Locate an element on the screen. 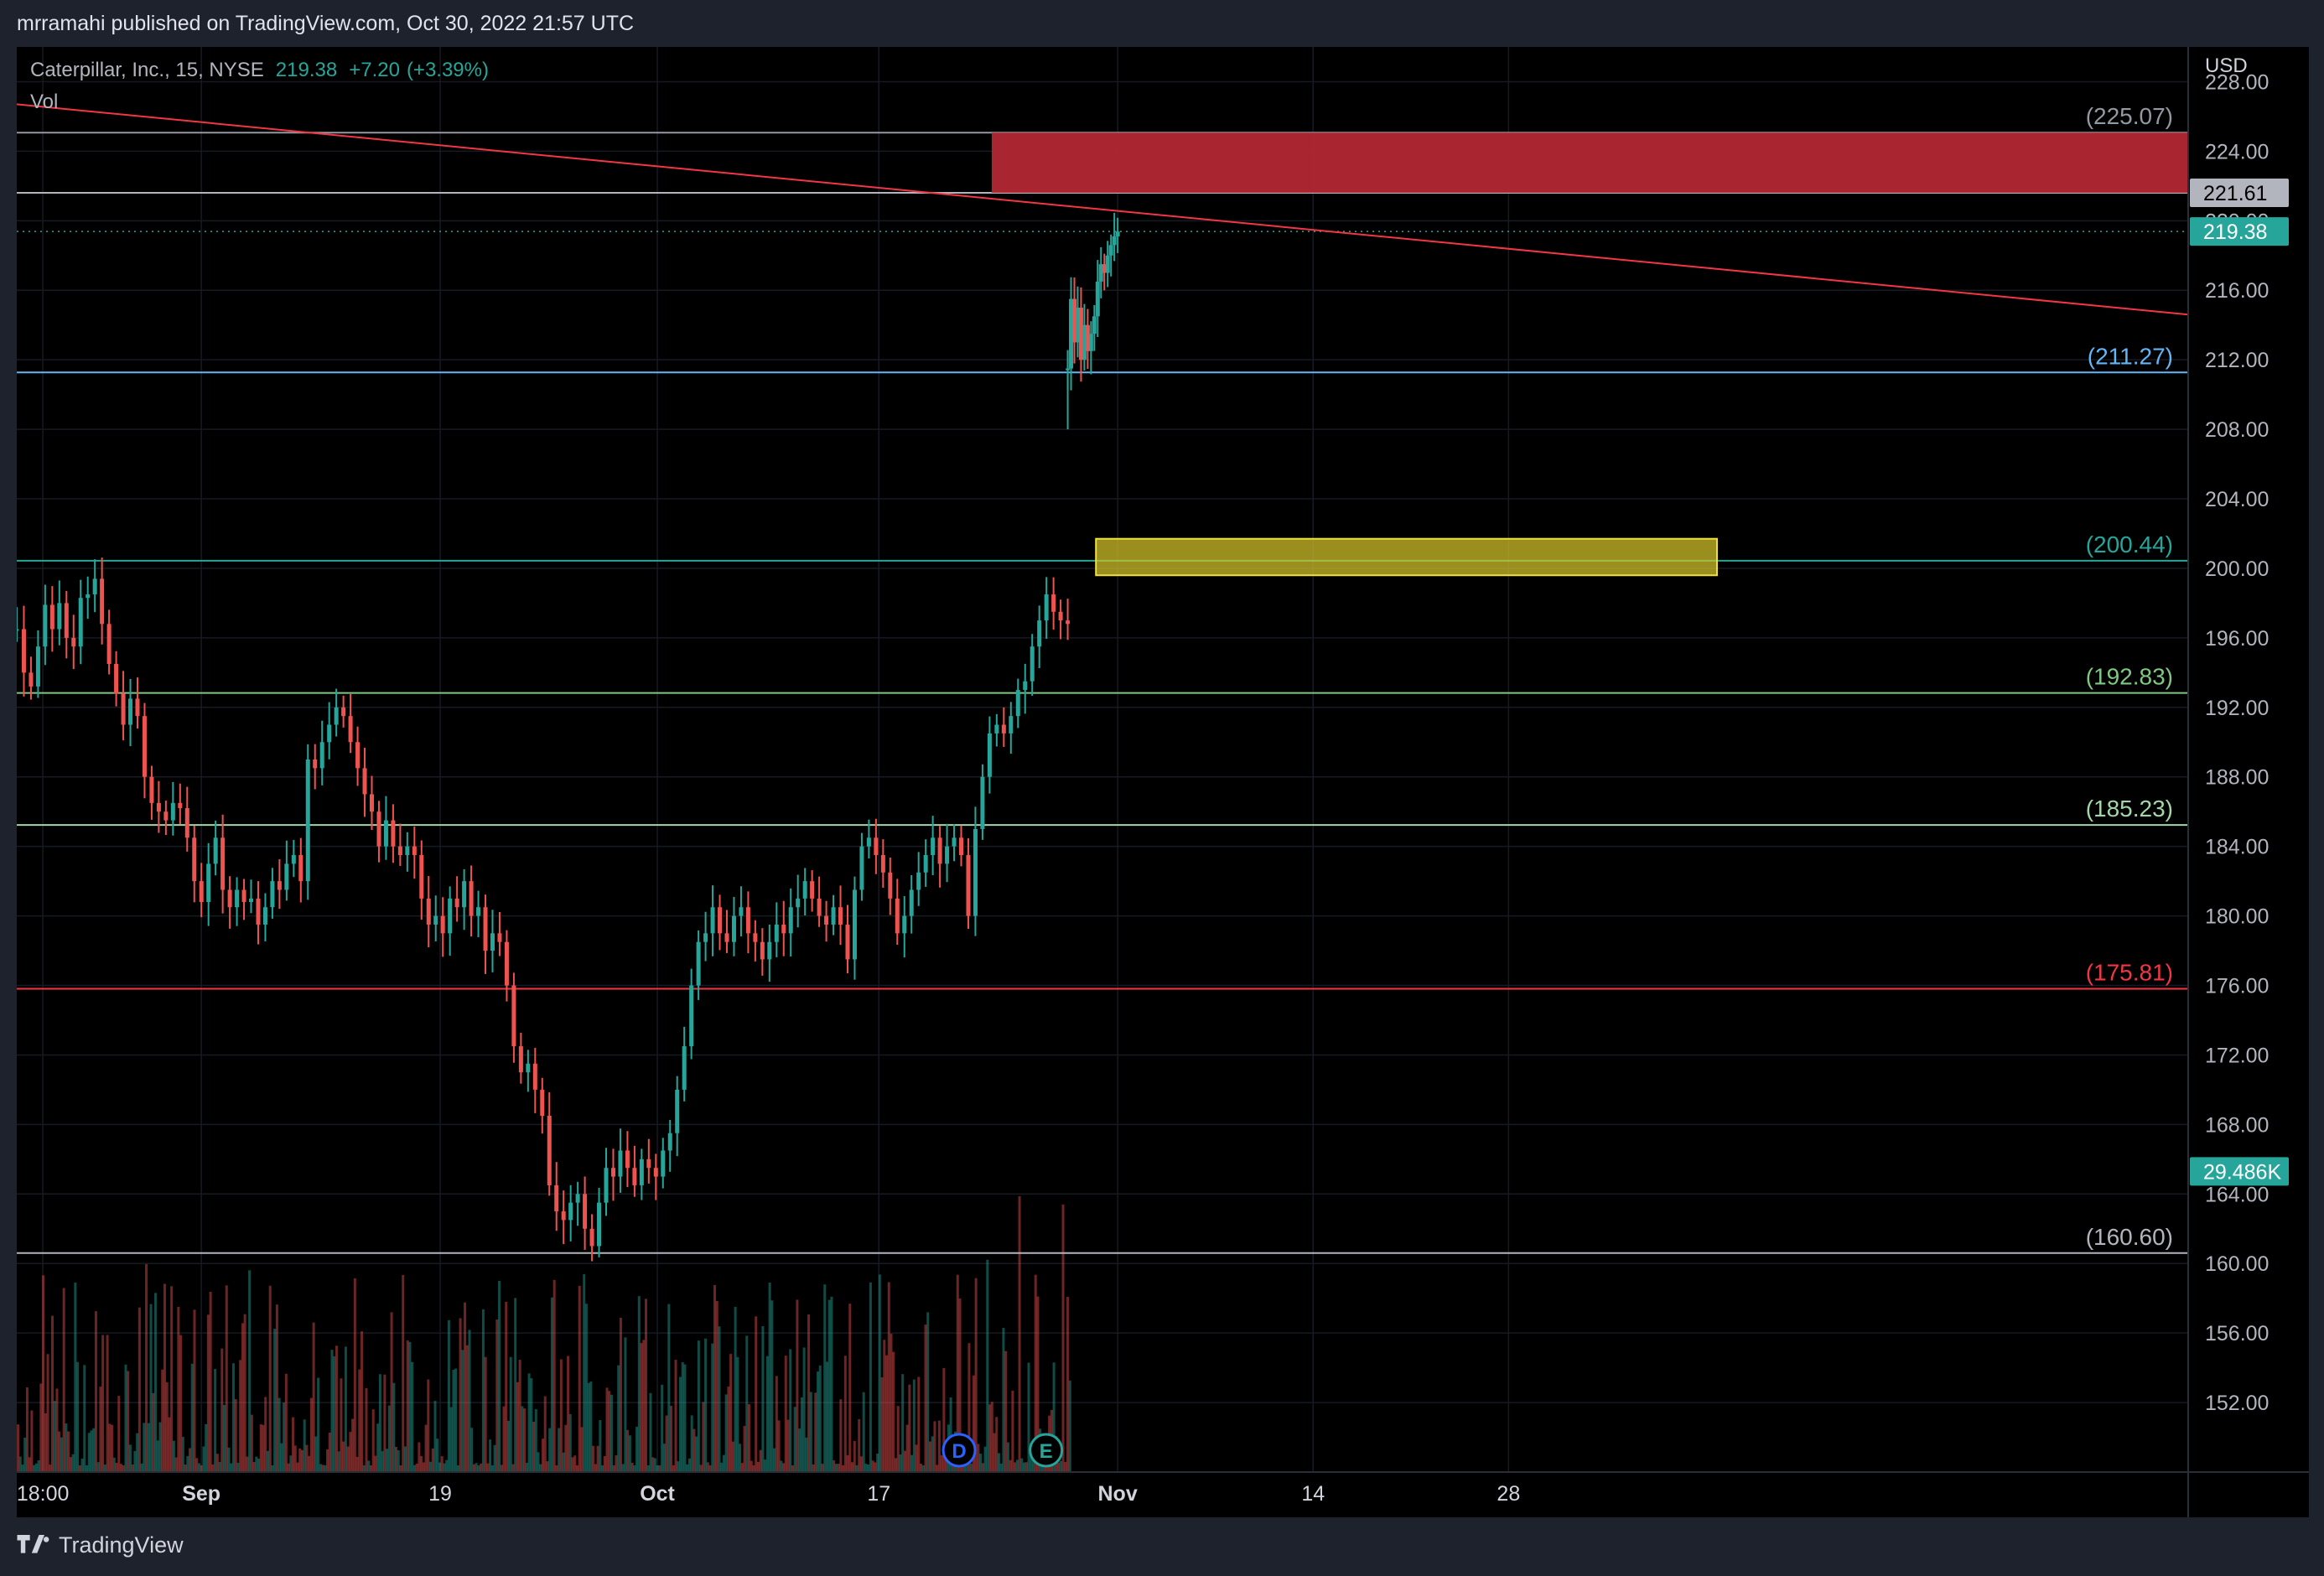 The width and height of the screenshot is (2324, 1576). resistance-zone is located at coordinates (1589, 162).